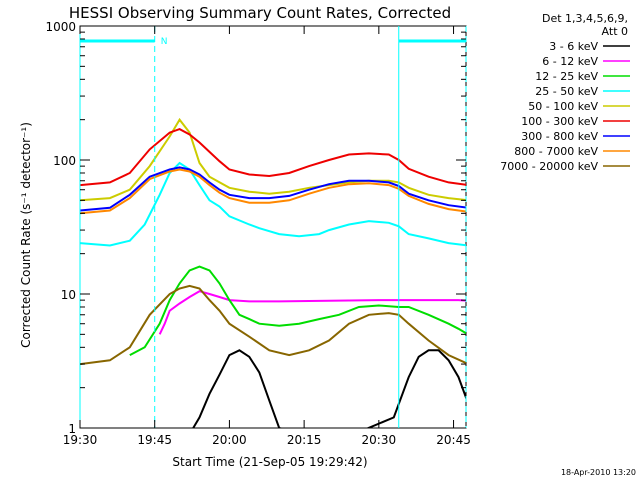 The width and height of the screenshot is (640, 480). What do you see at coordinates (64, 161) in the screenshot?
I see `y-tick-label: 100` at bounding box center [64, 161].